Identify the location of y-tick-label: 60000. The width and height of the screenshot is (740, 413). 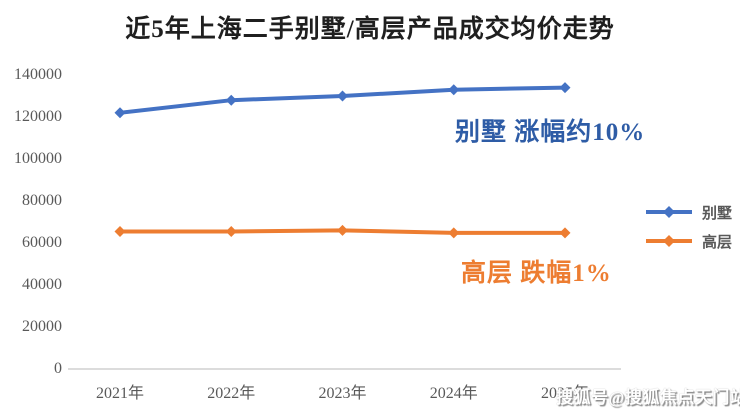
(42, 242).